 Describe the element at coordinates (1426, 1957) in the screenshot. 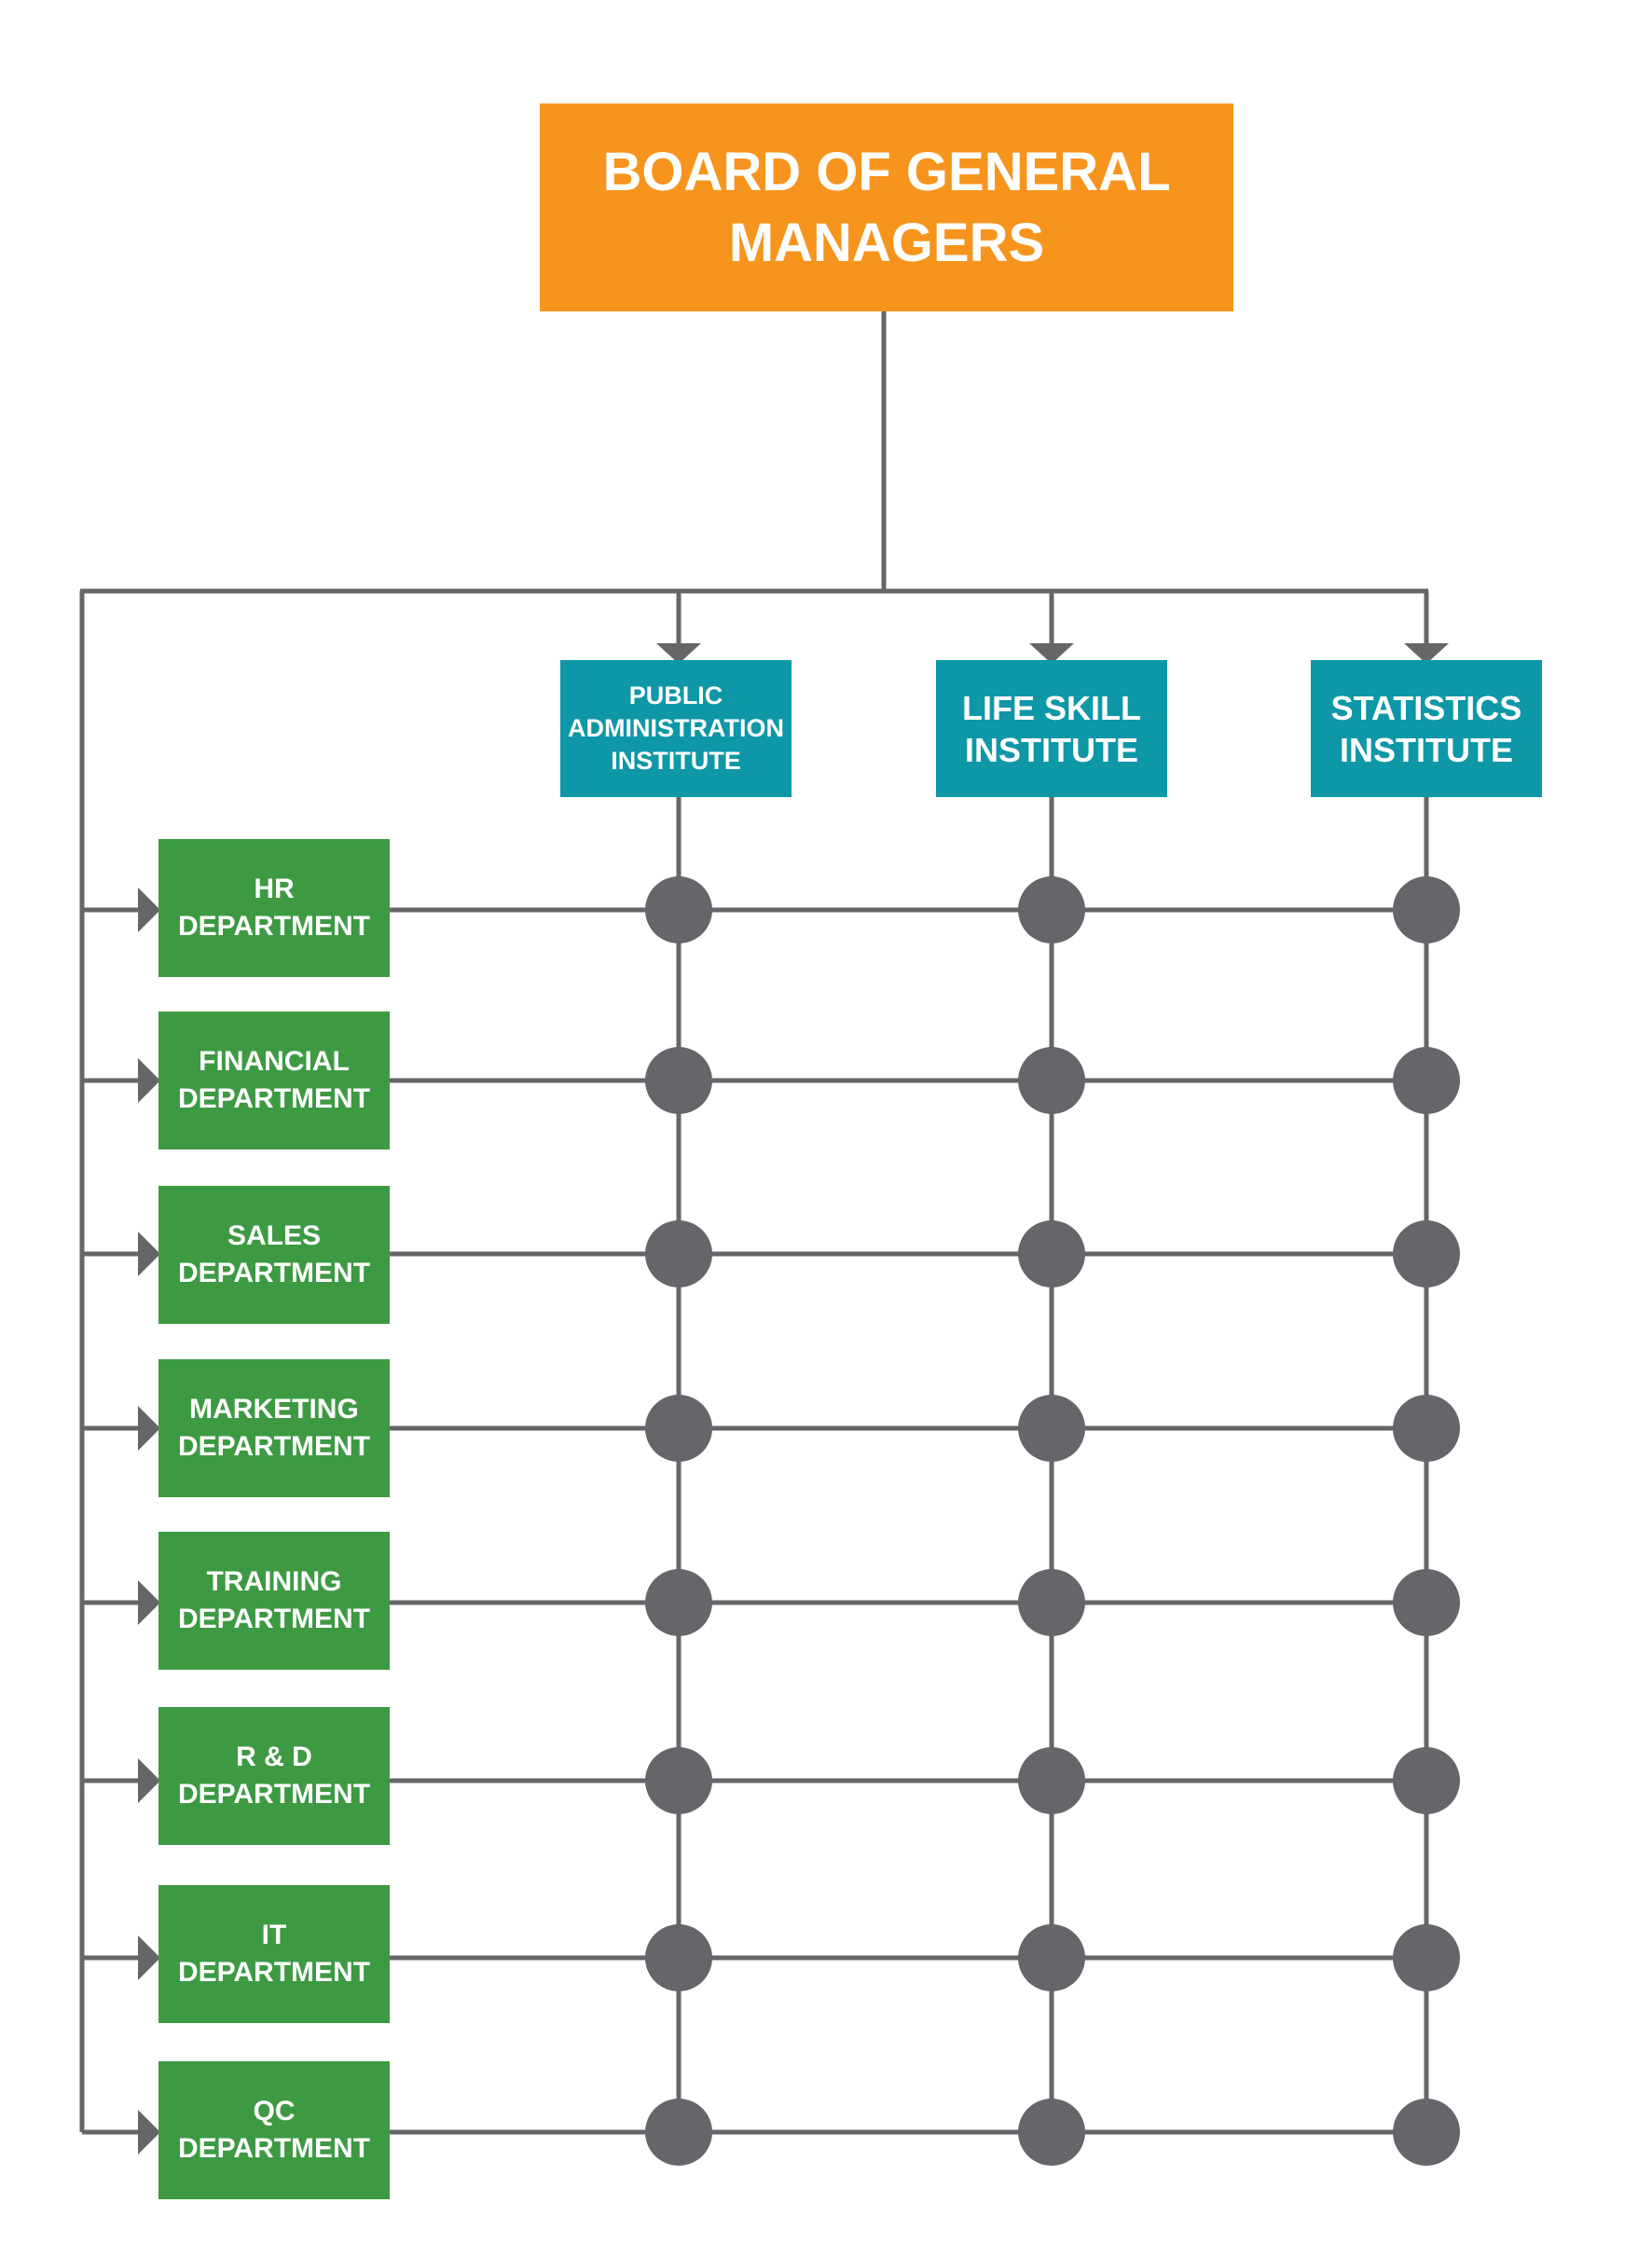

I see `junction-node-r7-c3` at that location.